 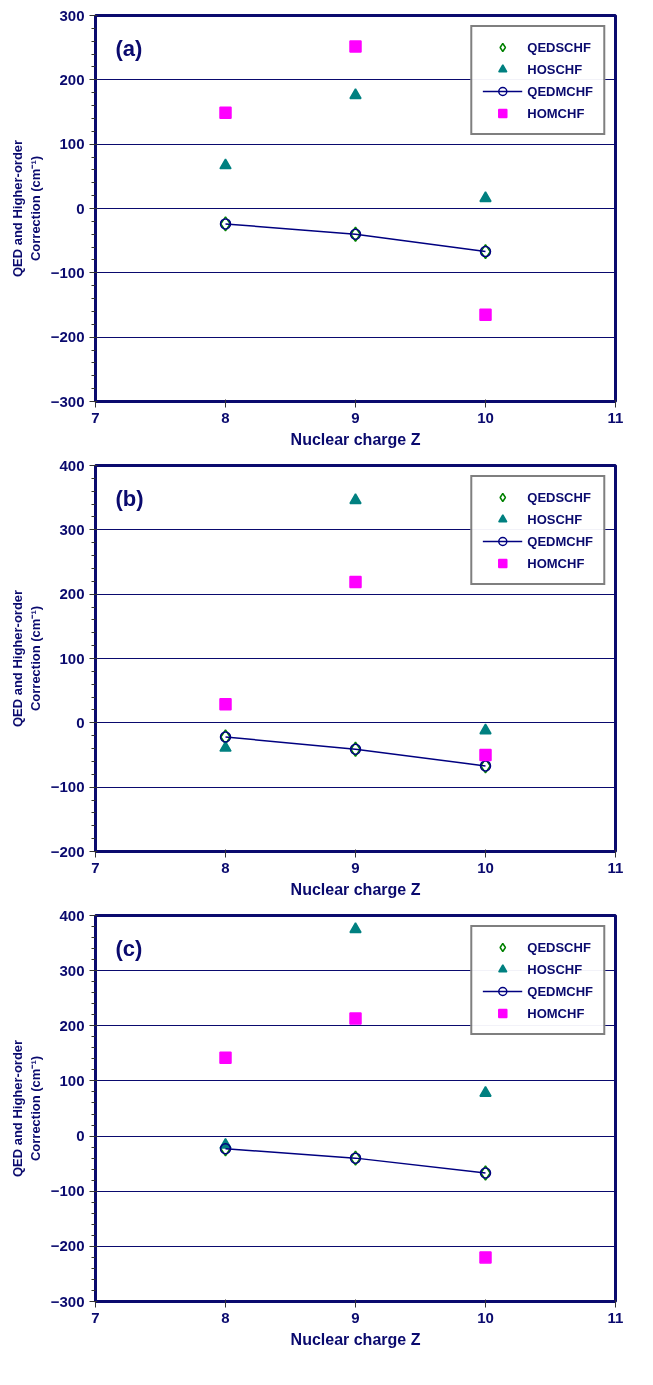 What do you see at coordinates (129, 498) in the screenshot?
I see `annotation: (b)` at bounding box center [129, 498].